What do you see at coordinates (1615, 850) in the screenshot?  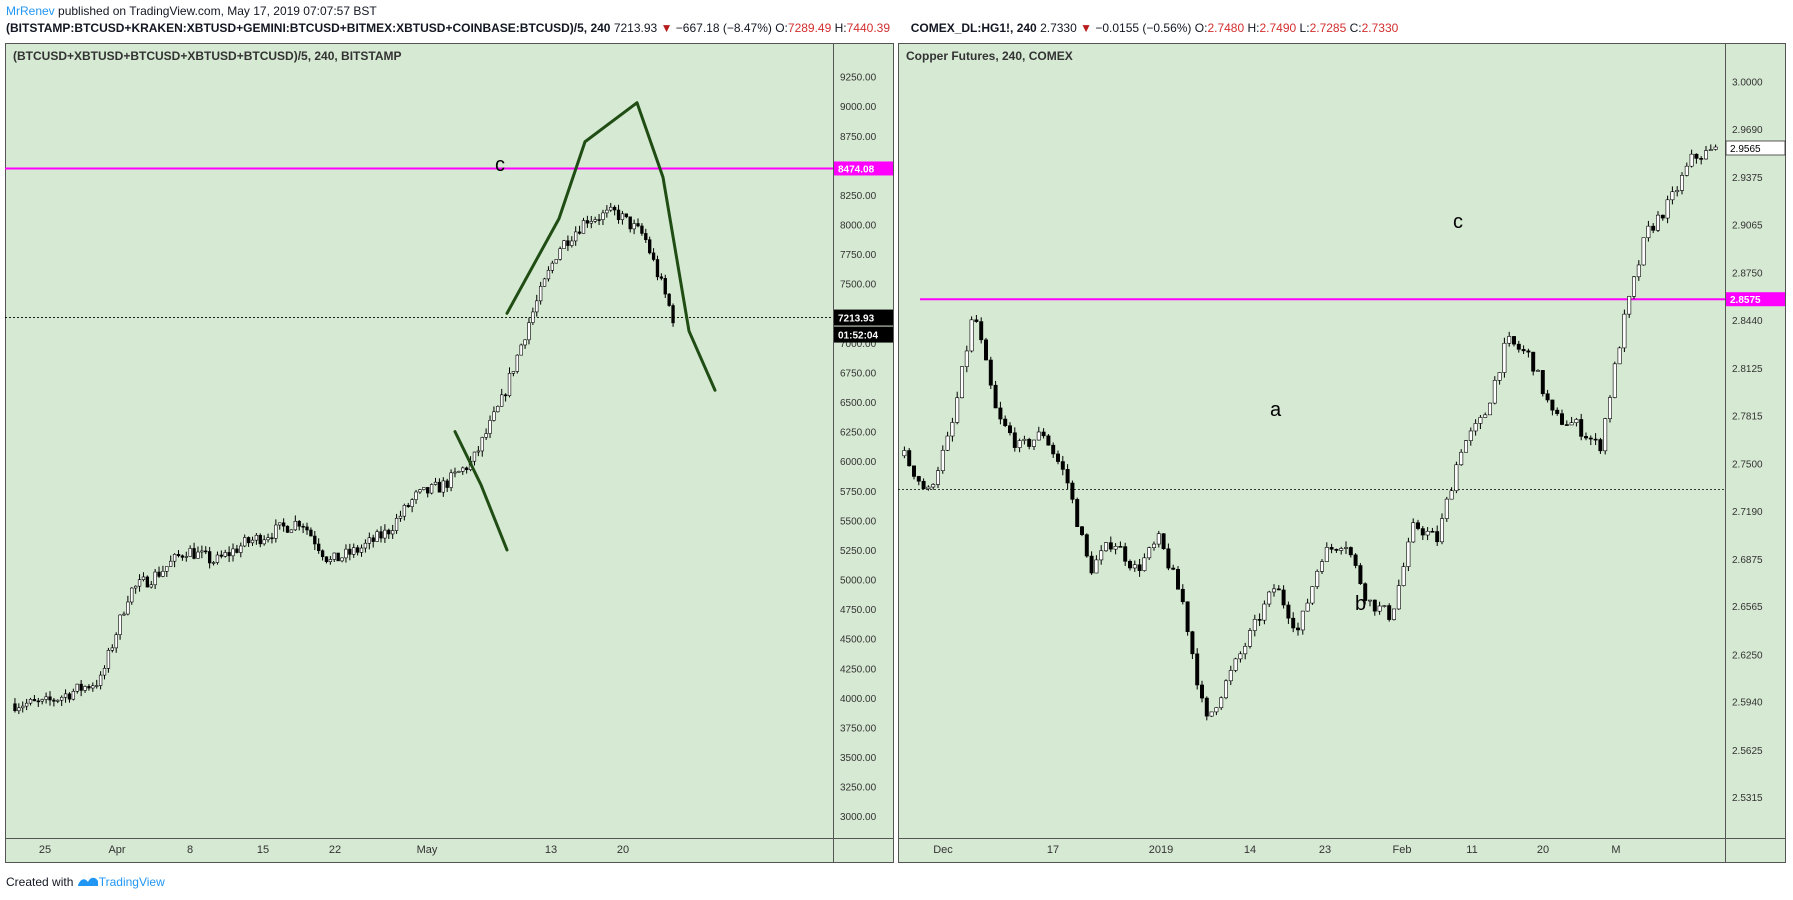 I see `x-tick-label: M` at bounding box center [1615, 850].